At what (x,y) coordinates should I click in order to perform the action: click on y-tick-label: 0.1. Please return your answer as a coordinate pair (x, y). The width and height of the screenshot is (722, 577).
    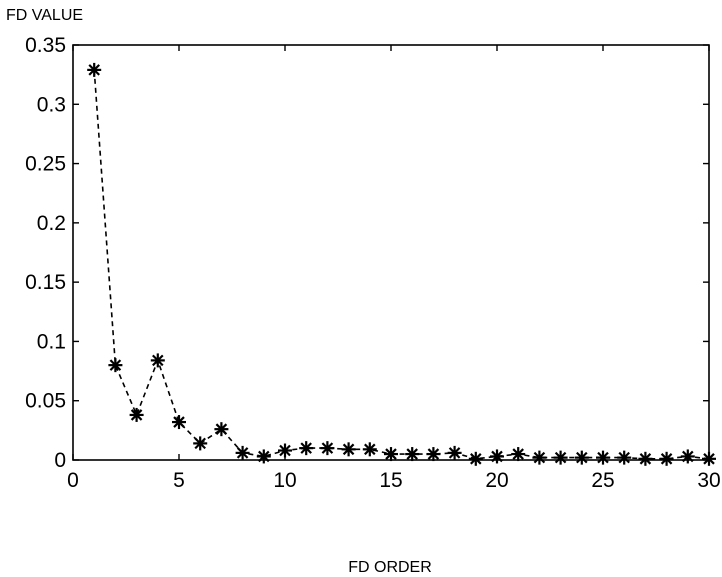
    Looking at the image, I should click on (51, 341).